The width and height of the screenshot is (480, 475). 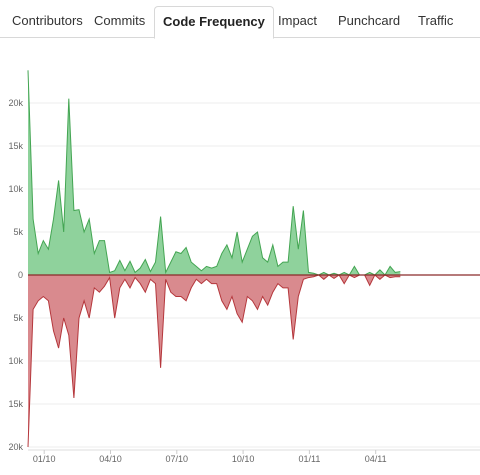 What do you see at coordinates (44, 459) in the screenshot?
I see `x-tick-label: 01/10` at bounding box center [44, 459].